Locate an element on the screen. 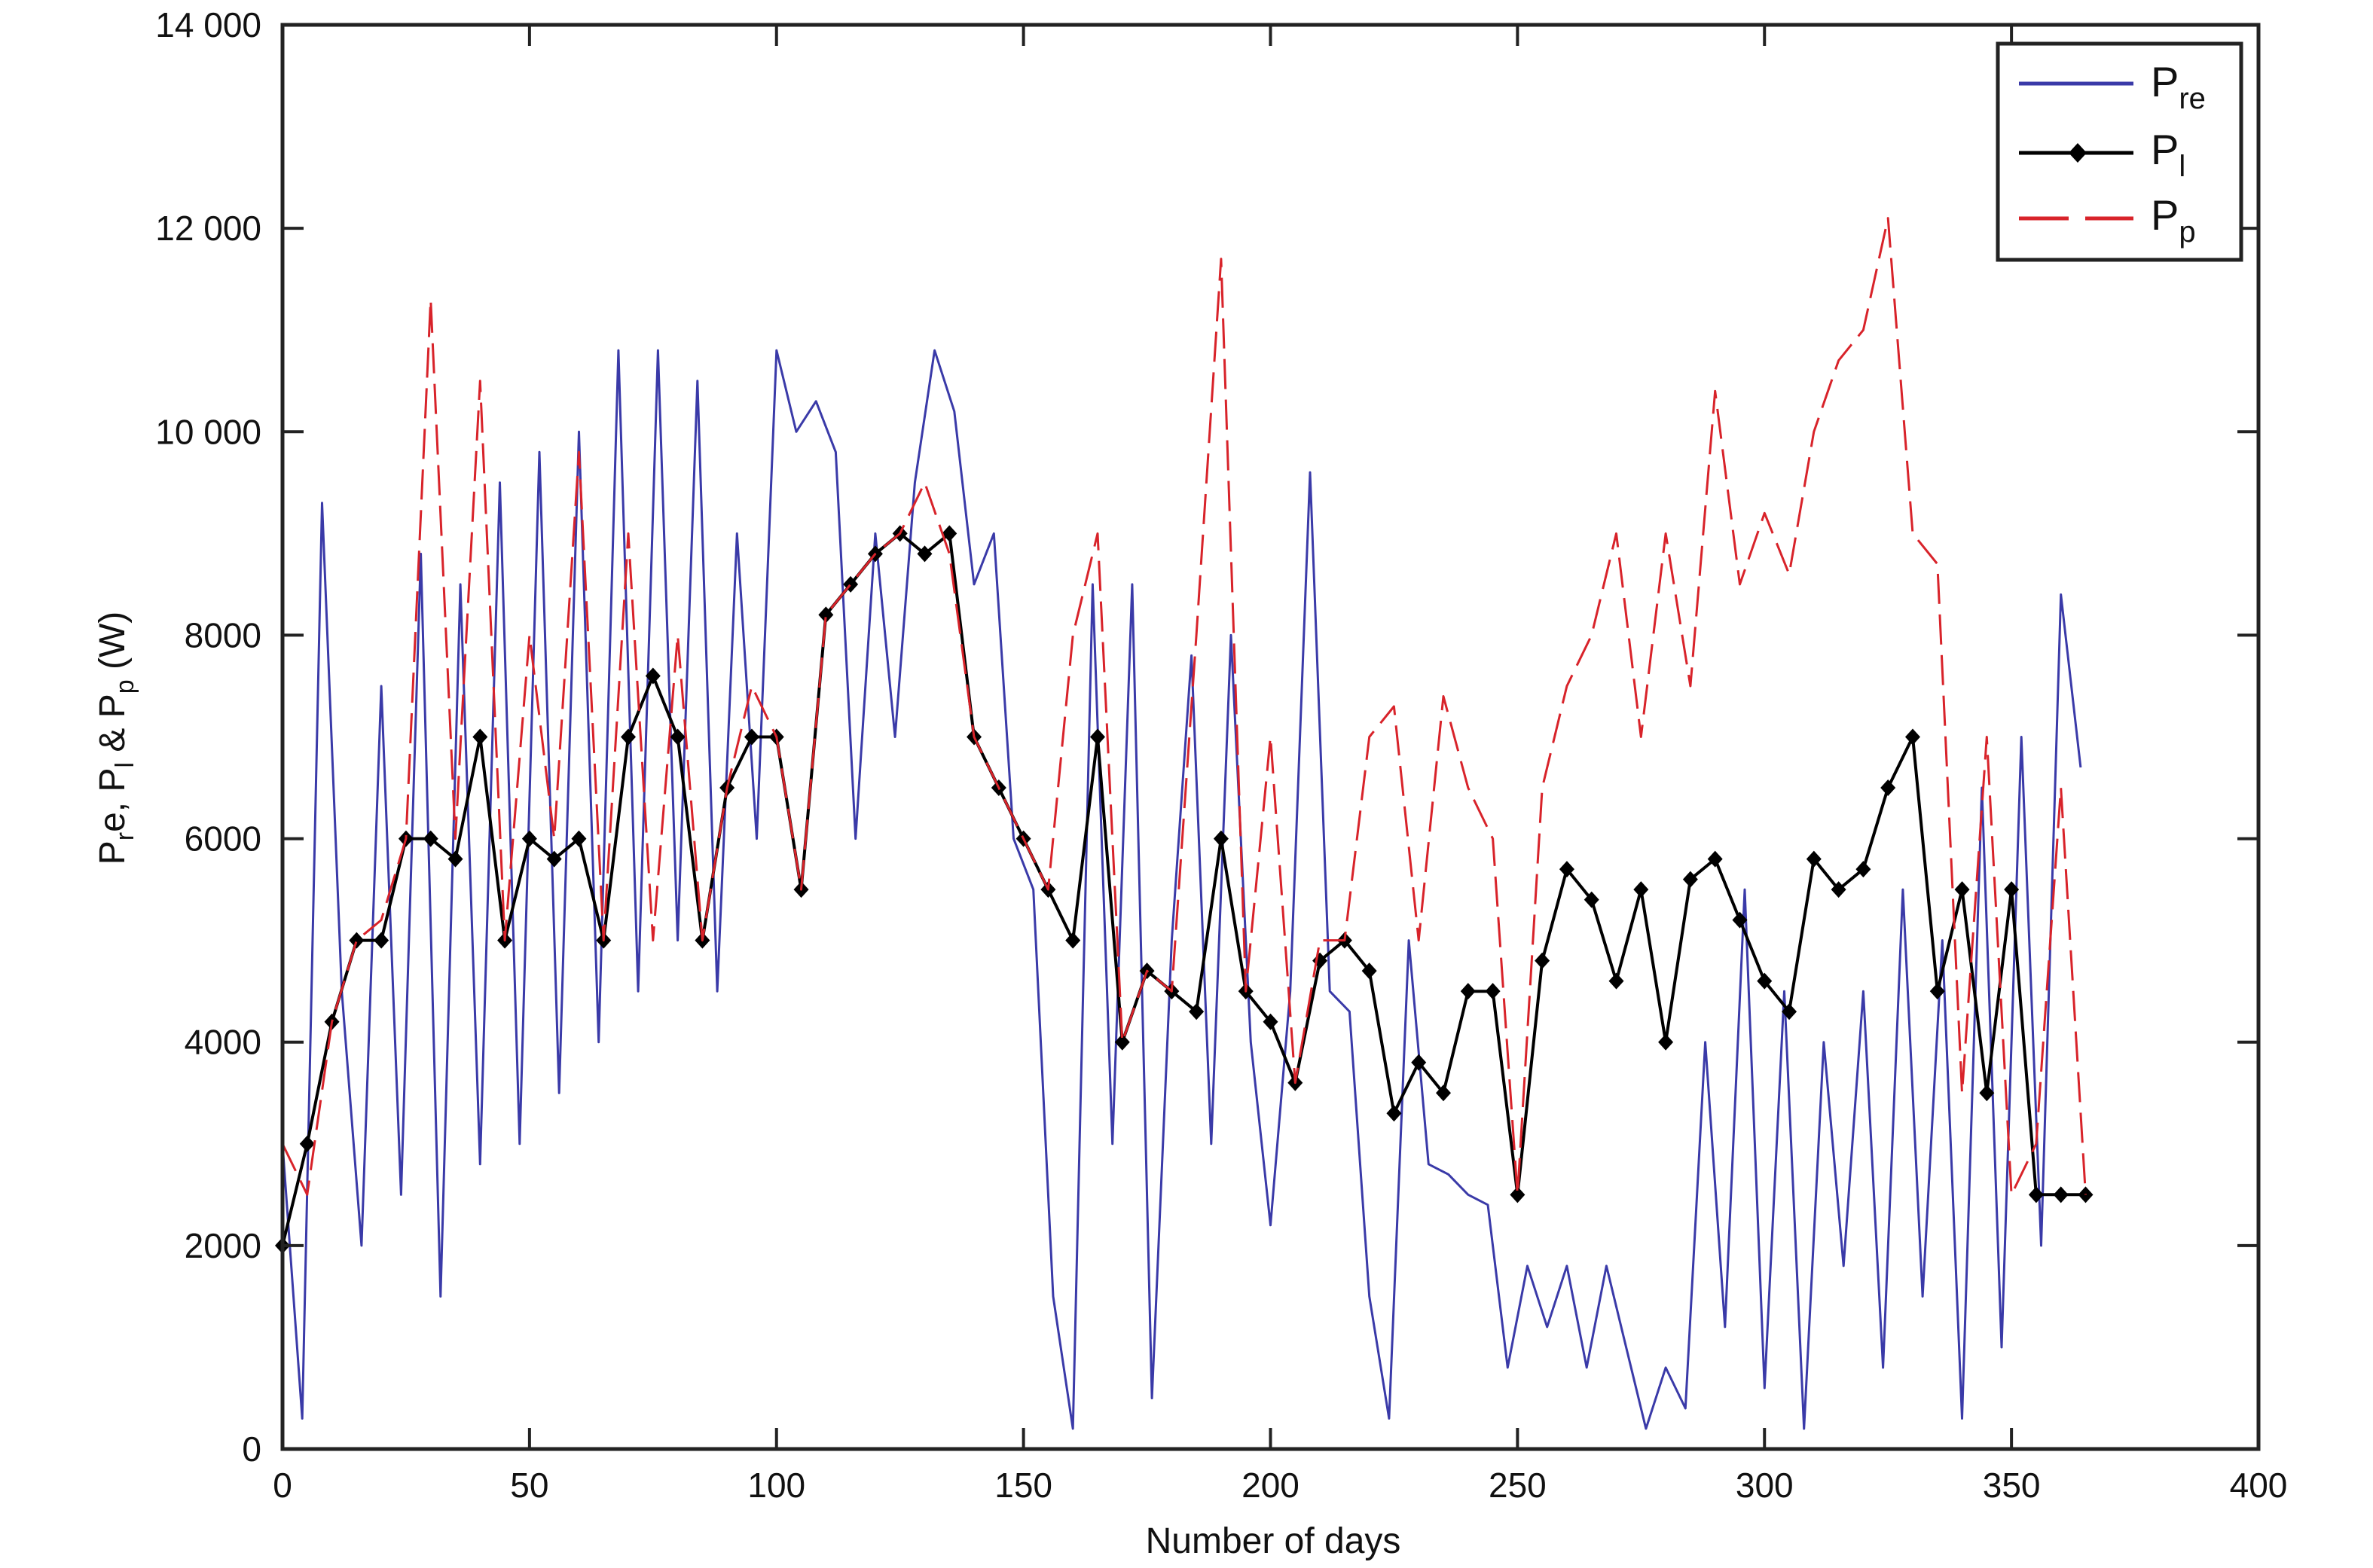 Image resolution: width=2373 pixels, height=1568 pixels. x-tick-label: 0 is located at coordinates (282, 1486).